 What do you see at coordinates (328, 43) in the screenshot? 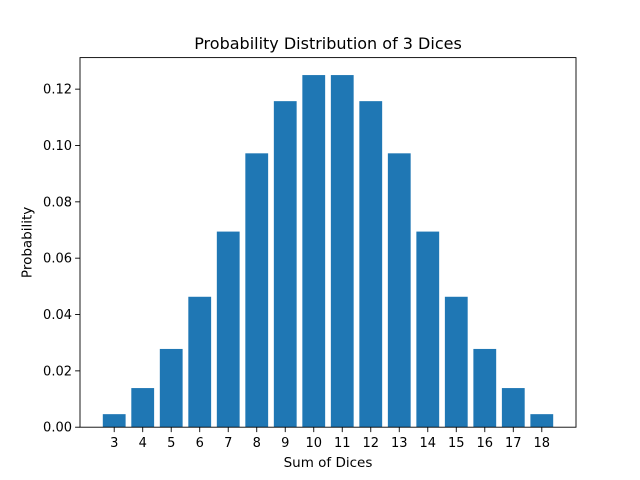
I see `chart-title: Probability Distribution of 3 Dices` at bounding box center [328, 43].